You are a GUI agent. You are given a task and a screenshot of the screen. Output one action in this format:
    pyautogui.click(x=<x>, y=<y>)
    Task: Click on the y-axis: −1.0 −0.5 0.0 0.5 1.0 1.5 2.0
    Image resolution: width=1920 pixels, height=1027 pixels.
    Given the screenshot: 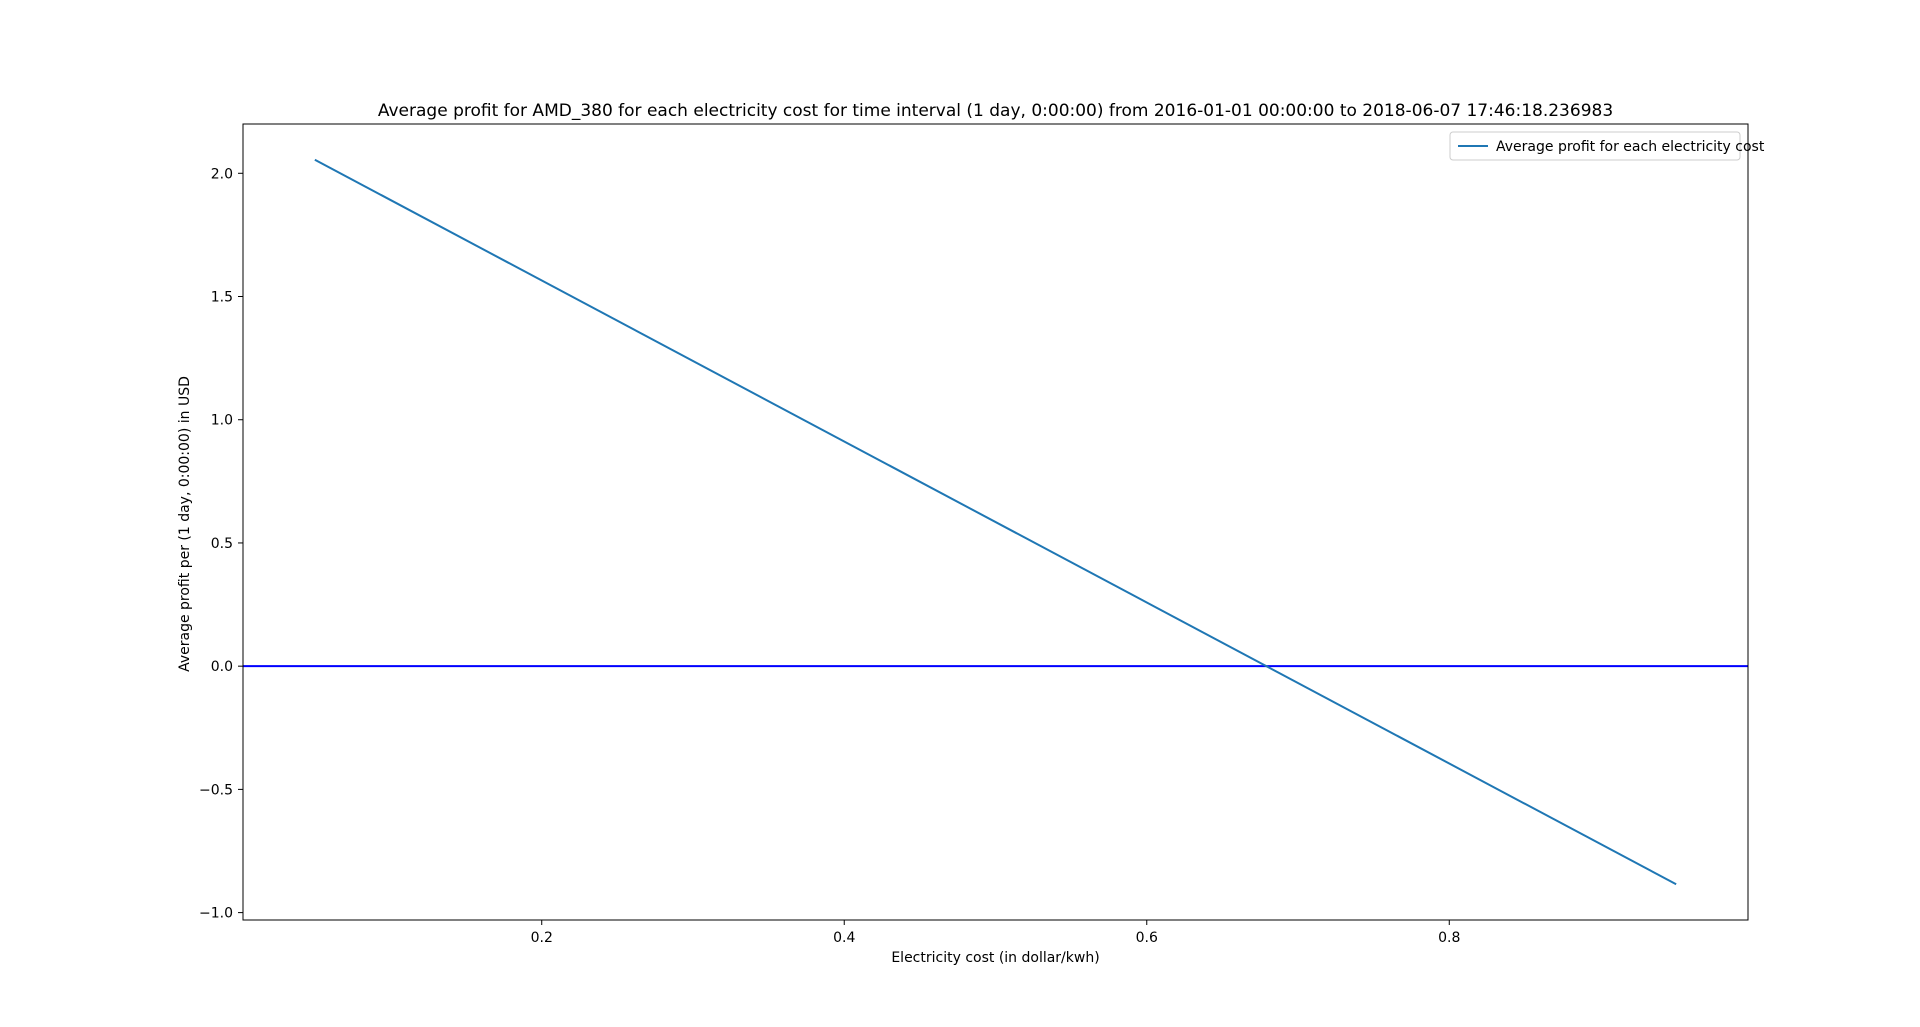 What is the action you would take?
    pyautogui.click(x=221, y=544)
    